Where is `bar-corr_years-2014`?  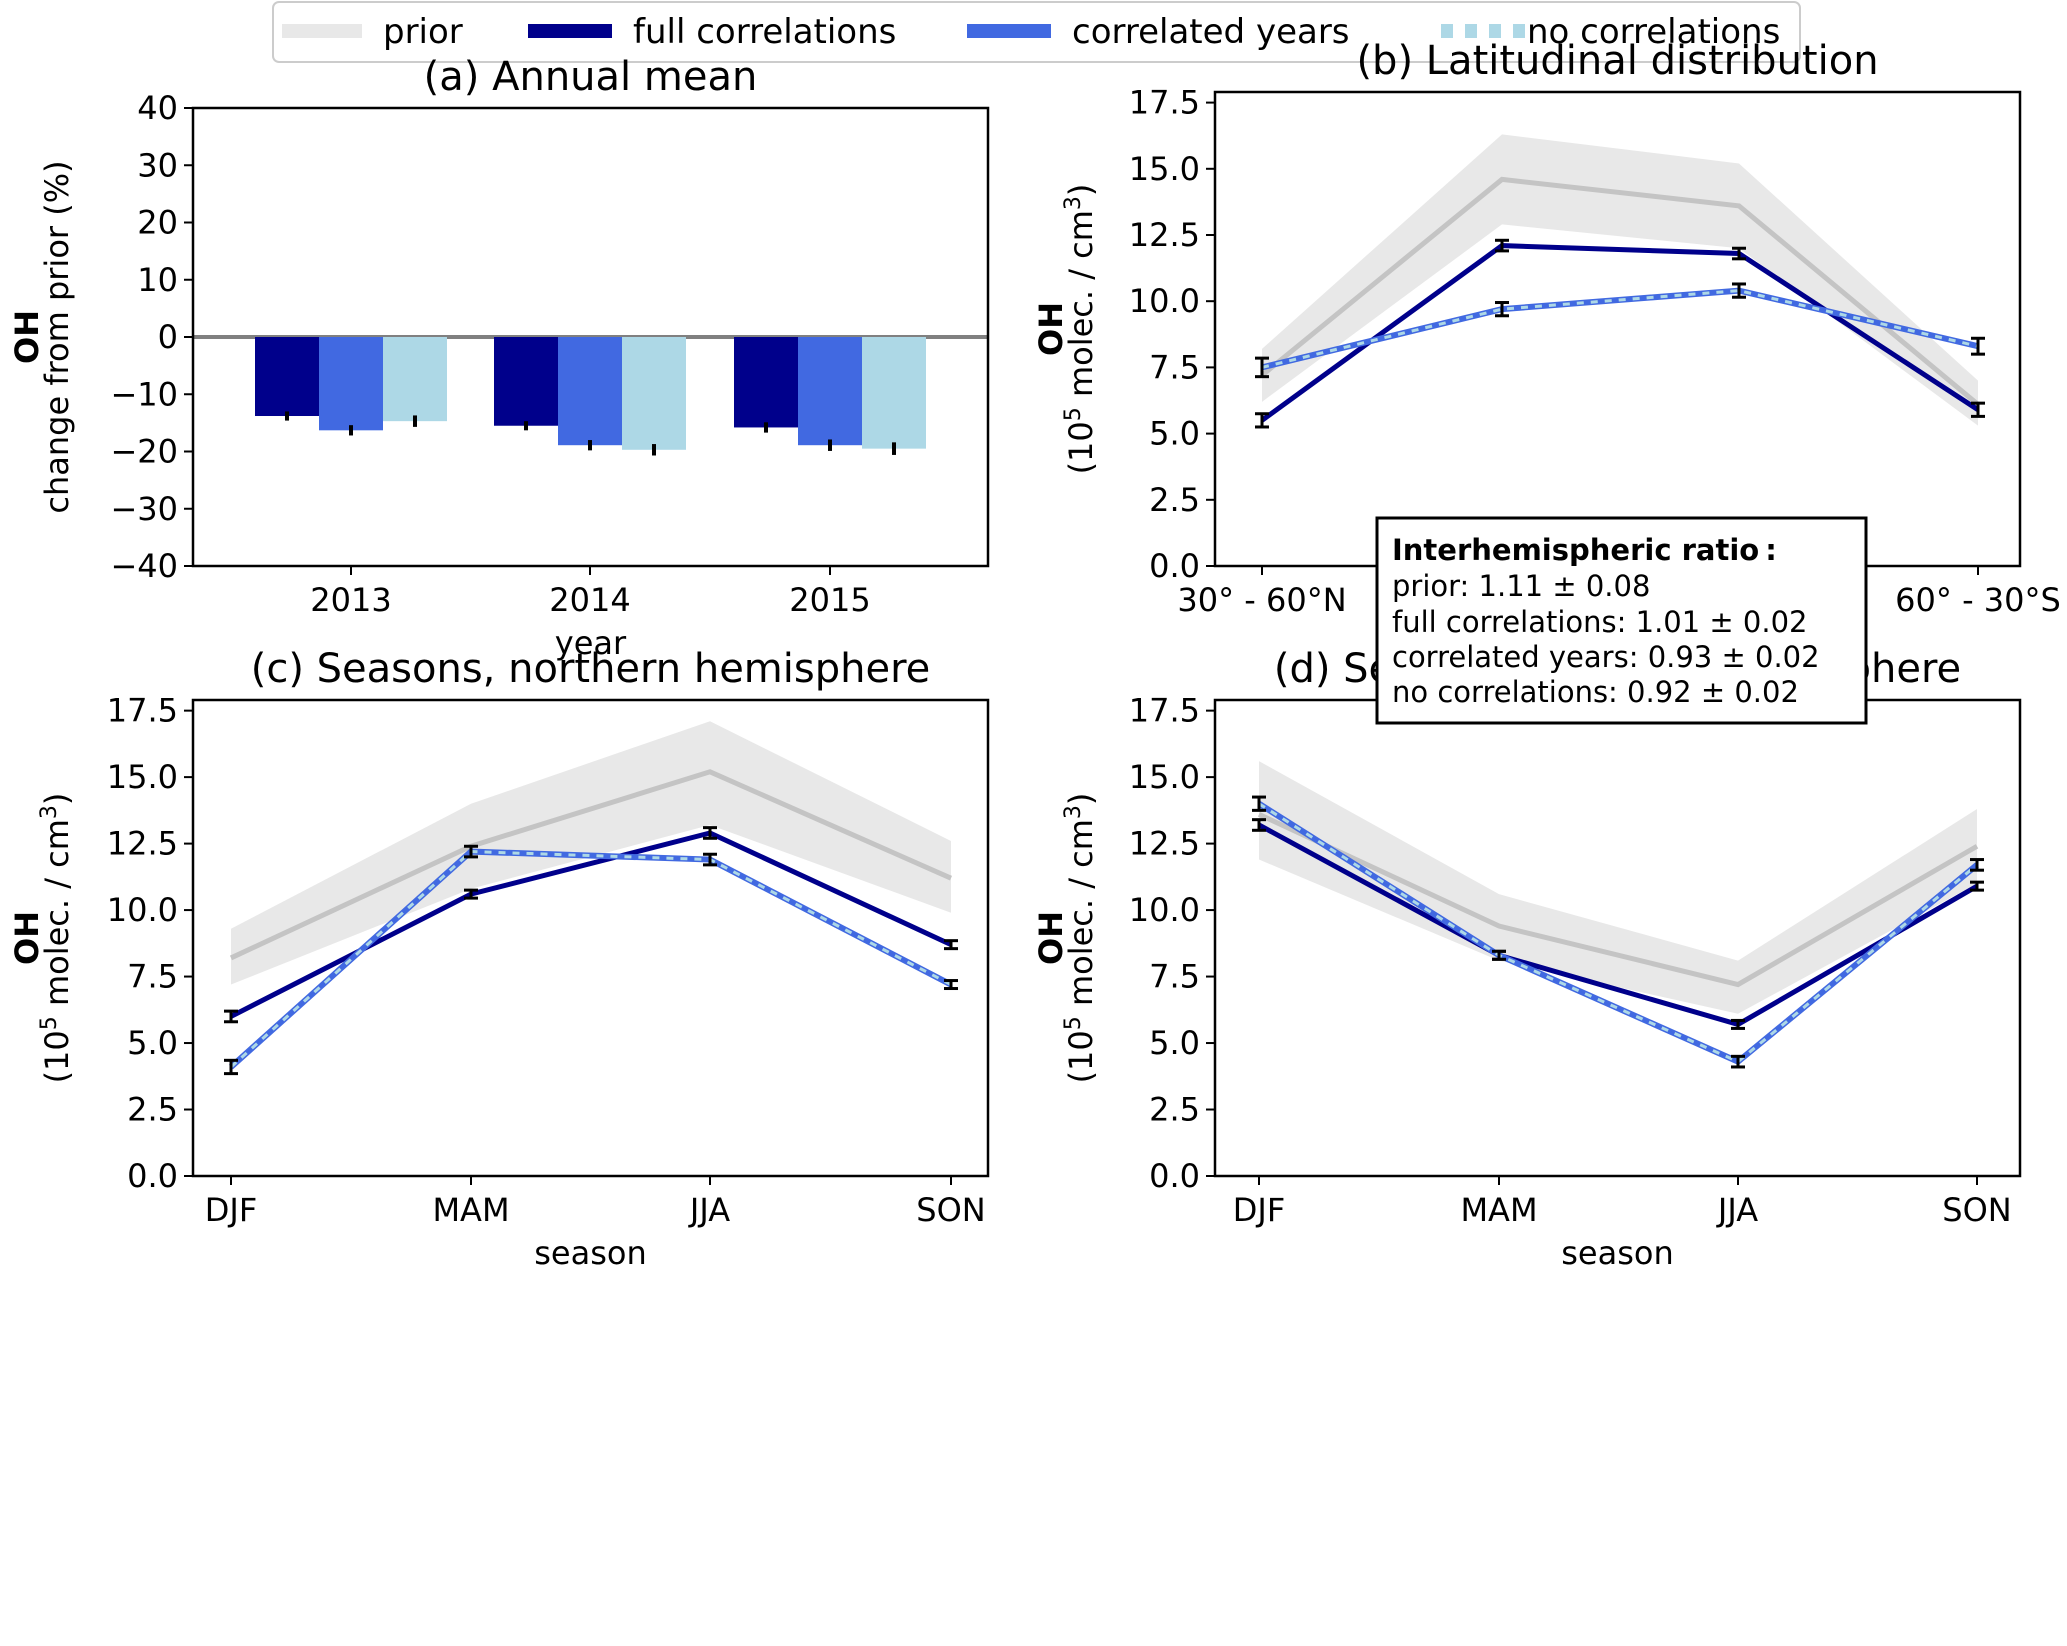
bar-corr_years-2014 is located at coordinates (590, 391).